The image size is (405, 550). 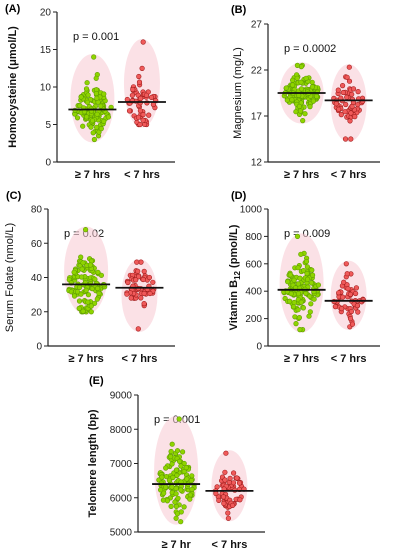 I want to click on y-tick-label: 20, so click(x=46, y=13).